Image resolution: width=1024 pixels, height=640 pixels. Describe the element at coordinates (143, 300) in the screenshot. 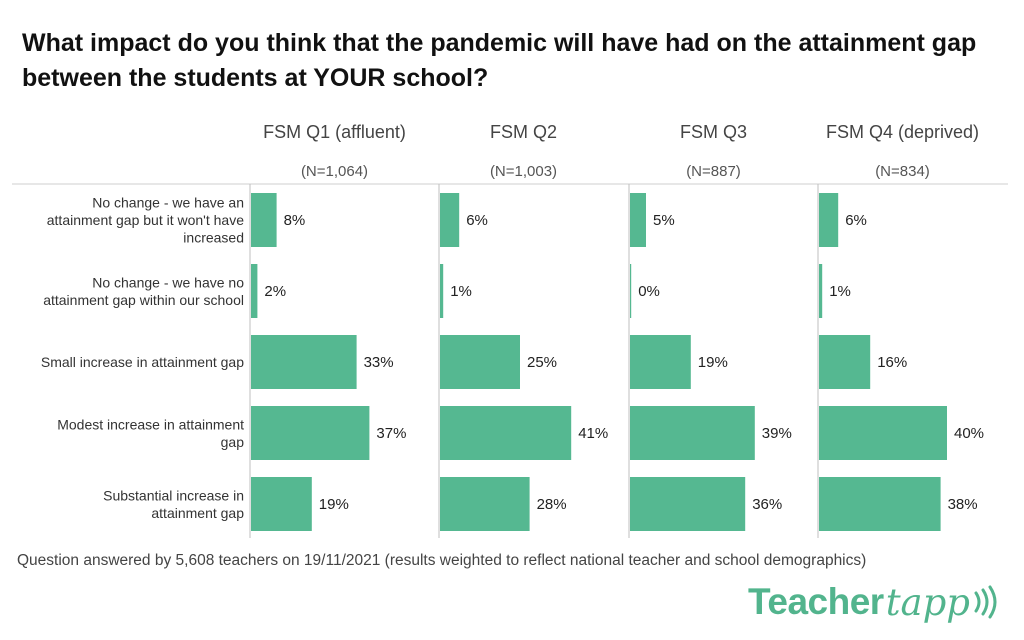

I see `category-label: attainment gap within our school` at that location.